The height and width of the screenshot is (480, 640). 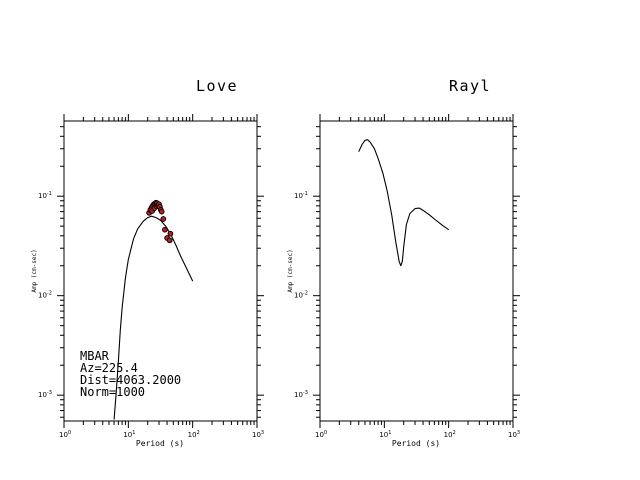 What do you see at coordinates (130, 380) in the screenshot?
I see `annotation-line: Dist=4063.2000` at bounding box center [130, 380].